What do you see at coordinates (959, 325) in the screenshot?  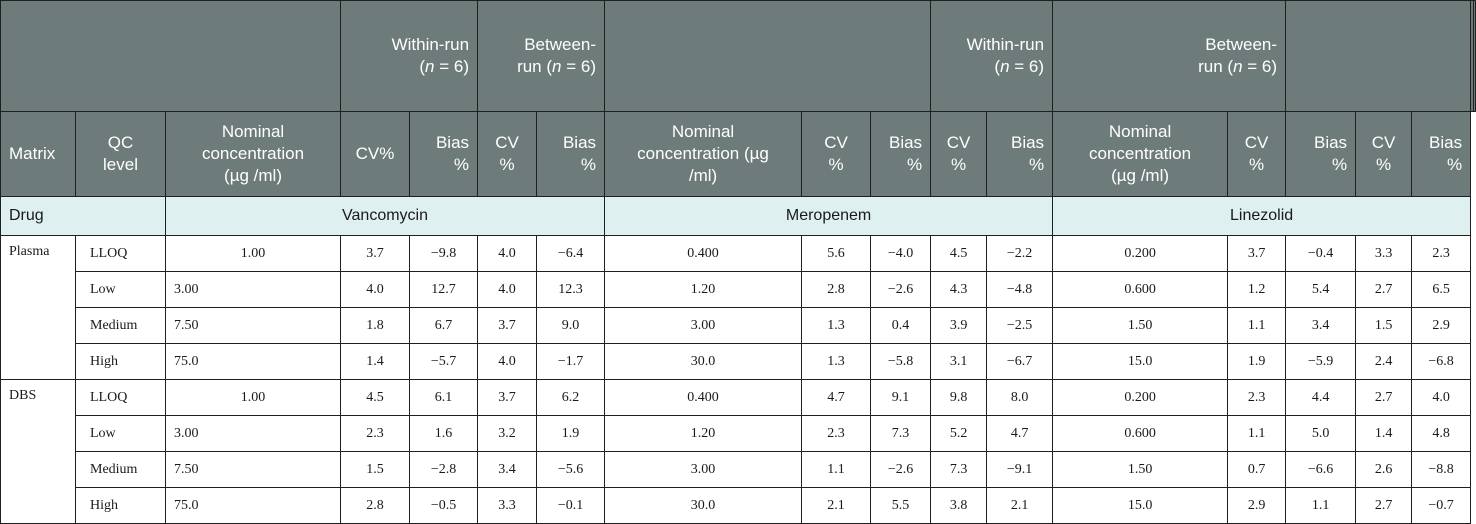 I see `meropenem-between-run-cv-cell: 3.9` at bounding box center [959, 325].